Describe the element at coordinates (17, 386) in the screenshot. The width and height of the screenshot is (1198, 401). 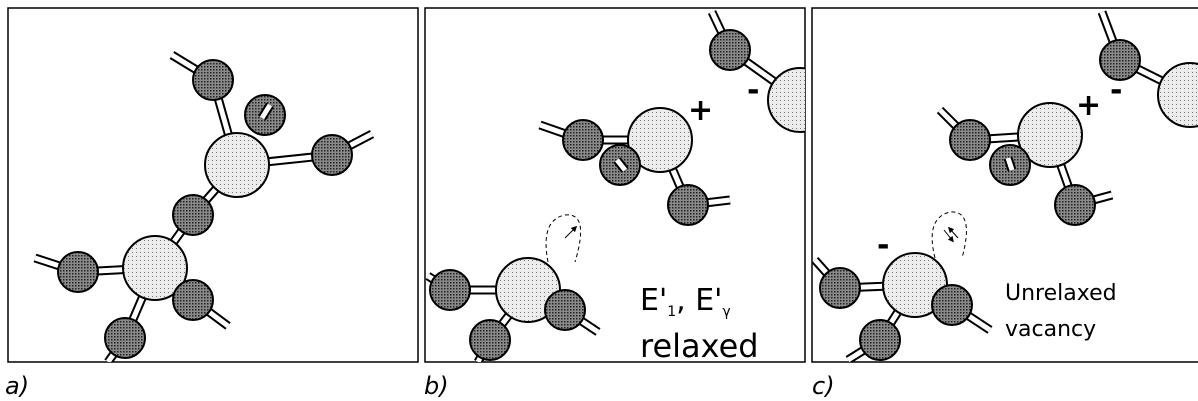
I see `panel-label: a)` at that location.